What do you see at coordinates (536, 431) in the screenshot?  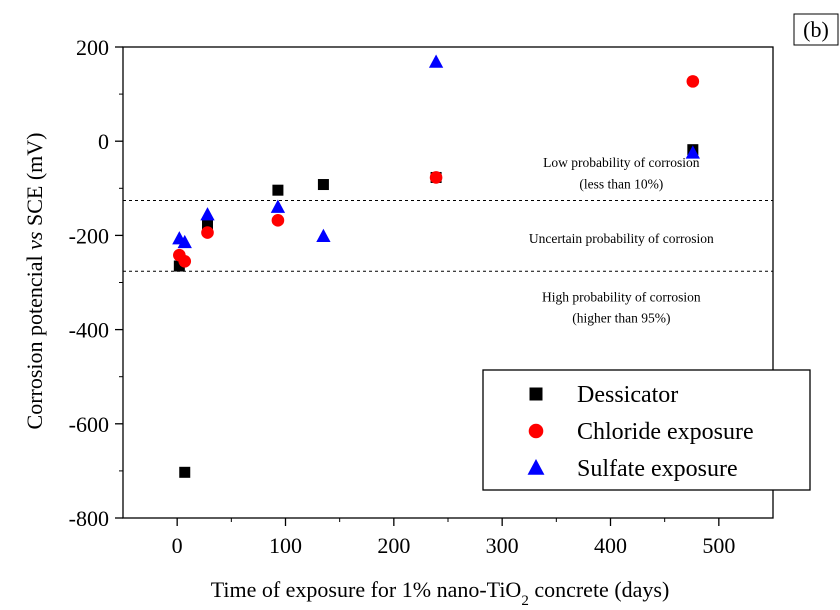 I see `legend-marker-circle` at bounding box center [536, 431].